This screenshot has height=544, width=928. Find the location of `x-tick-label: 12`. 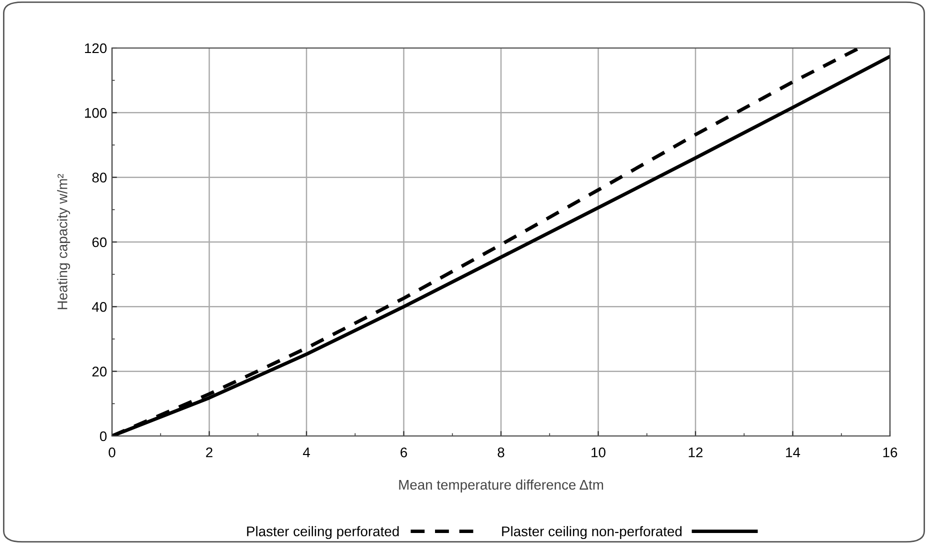

x-tick-label: 12 is located at coordinates (695, 452).